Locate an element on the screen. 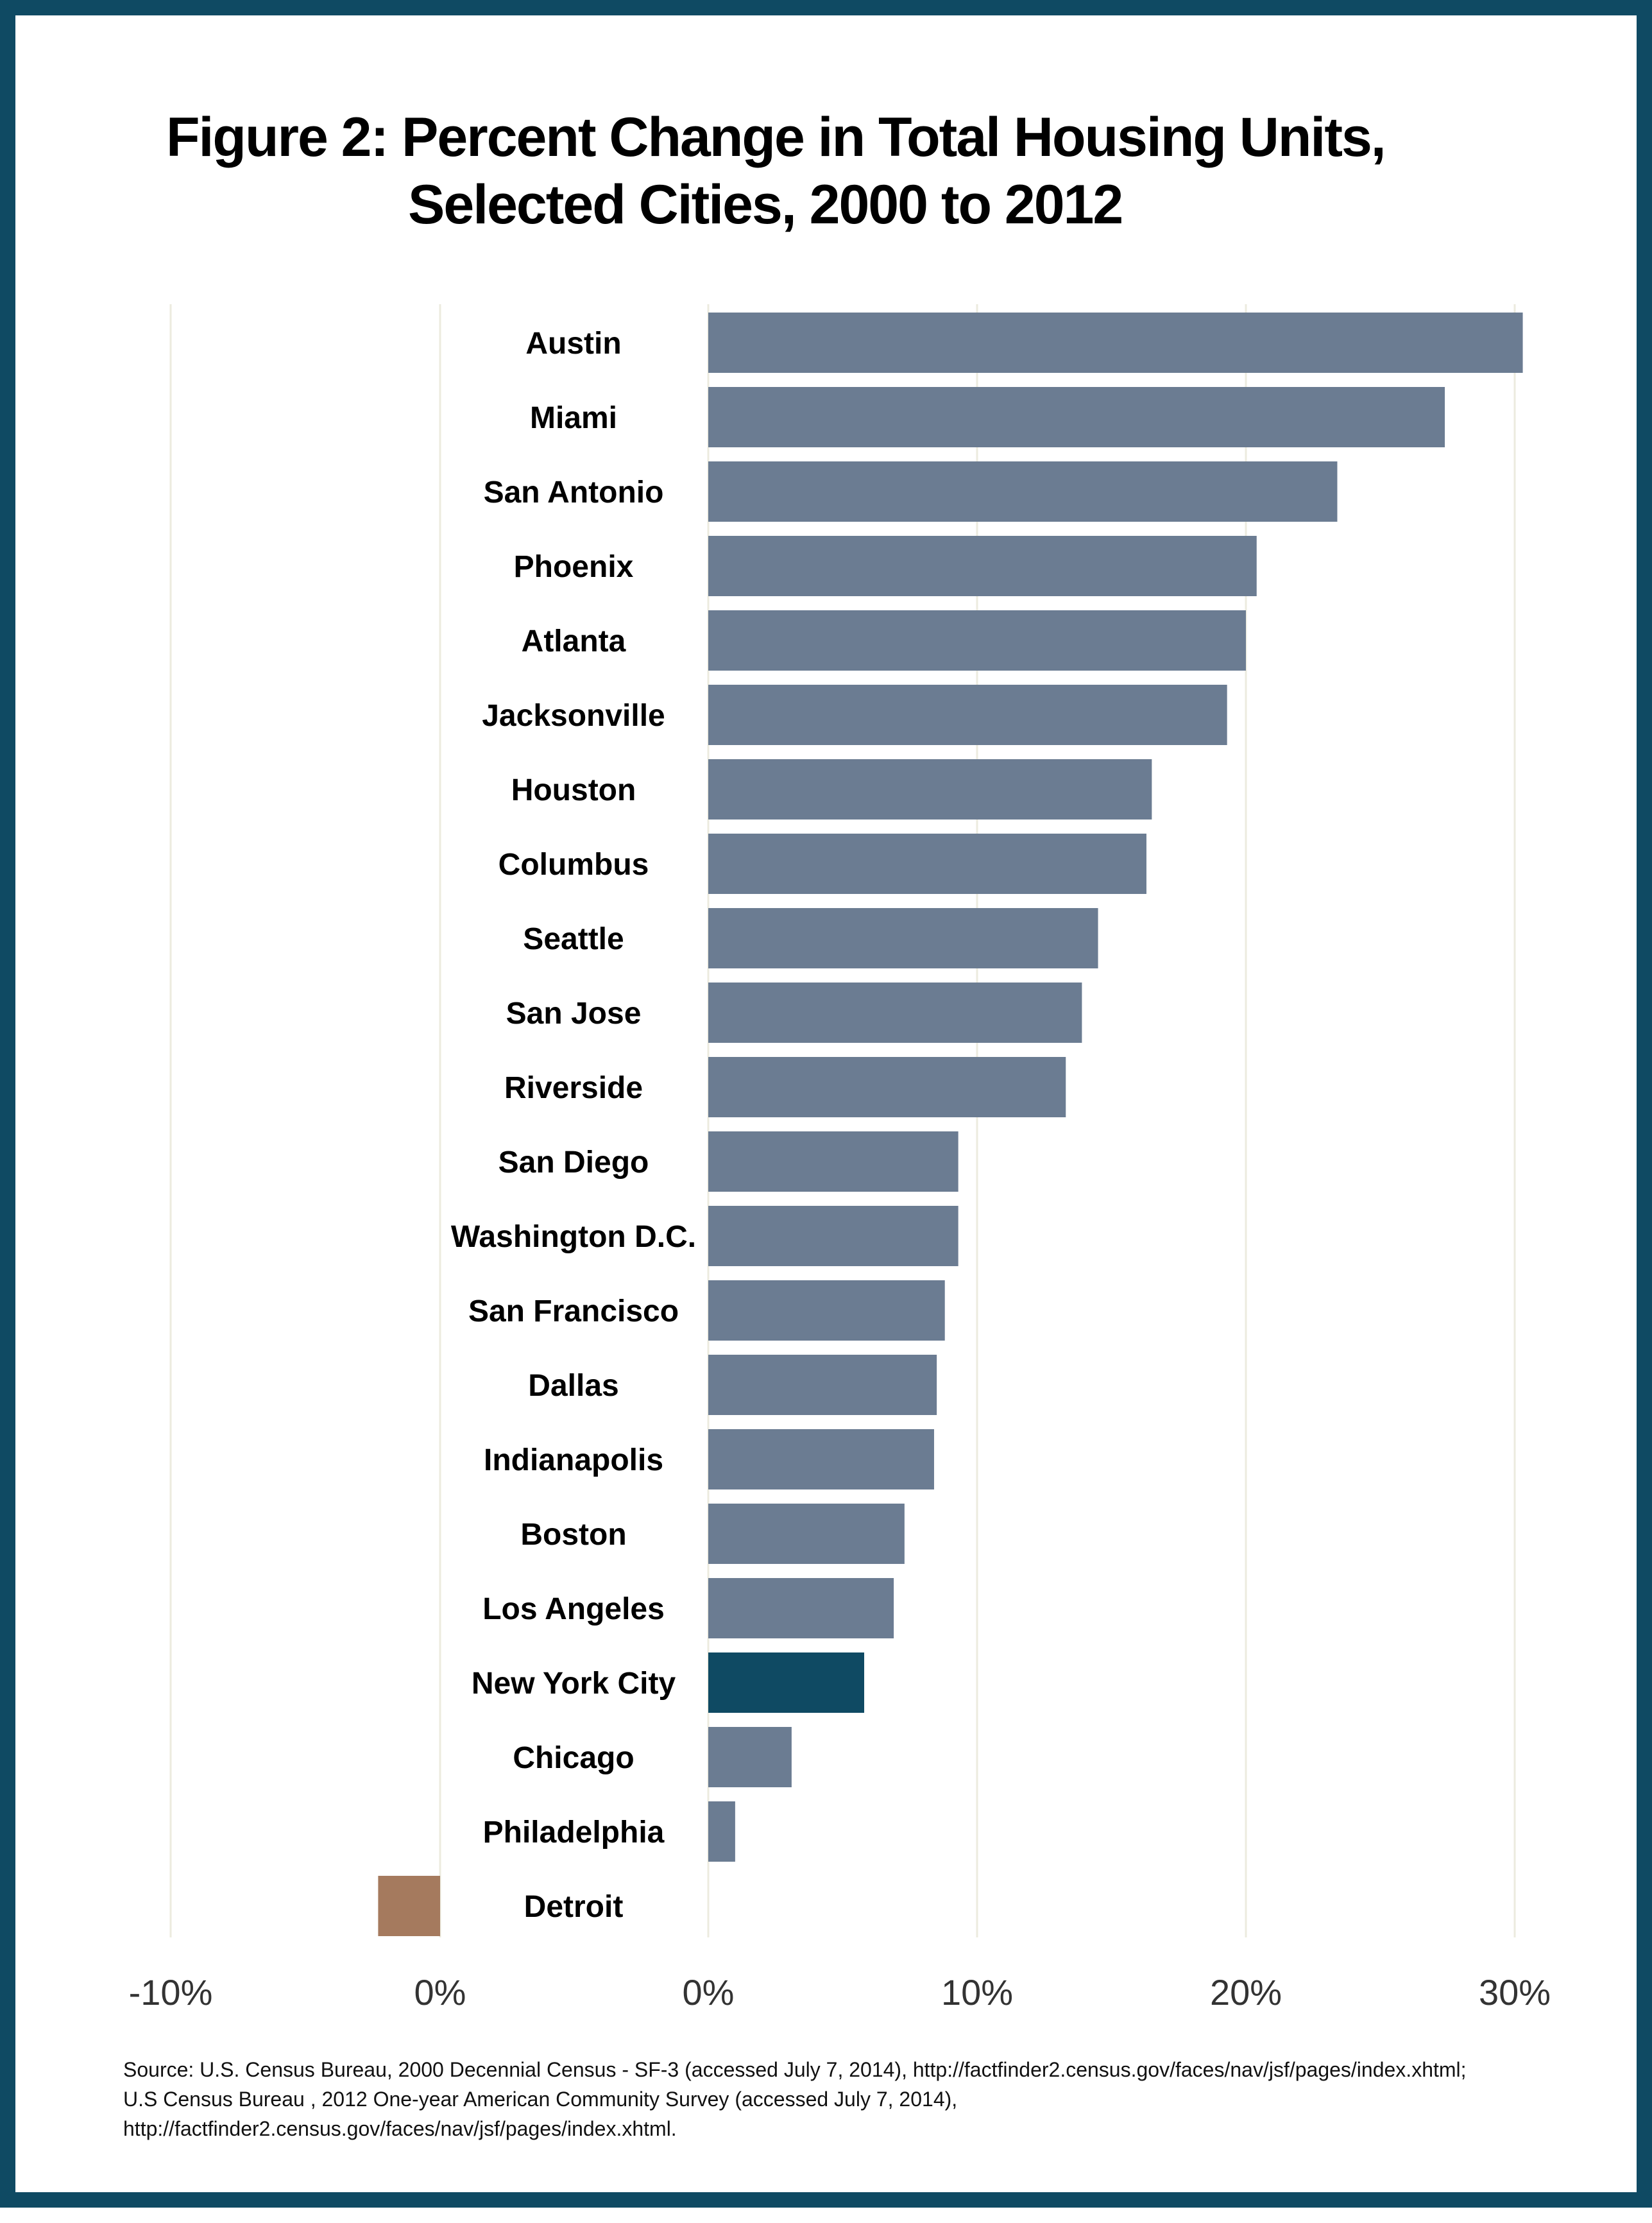 The height and width of the screenshot is (2223, 1652). bar-jacksonville is located at coordinates (967, 715).